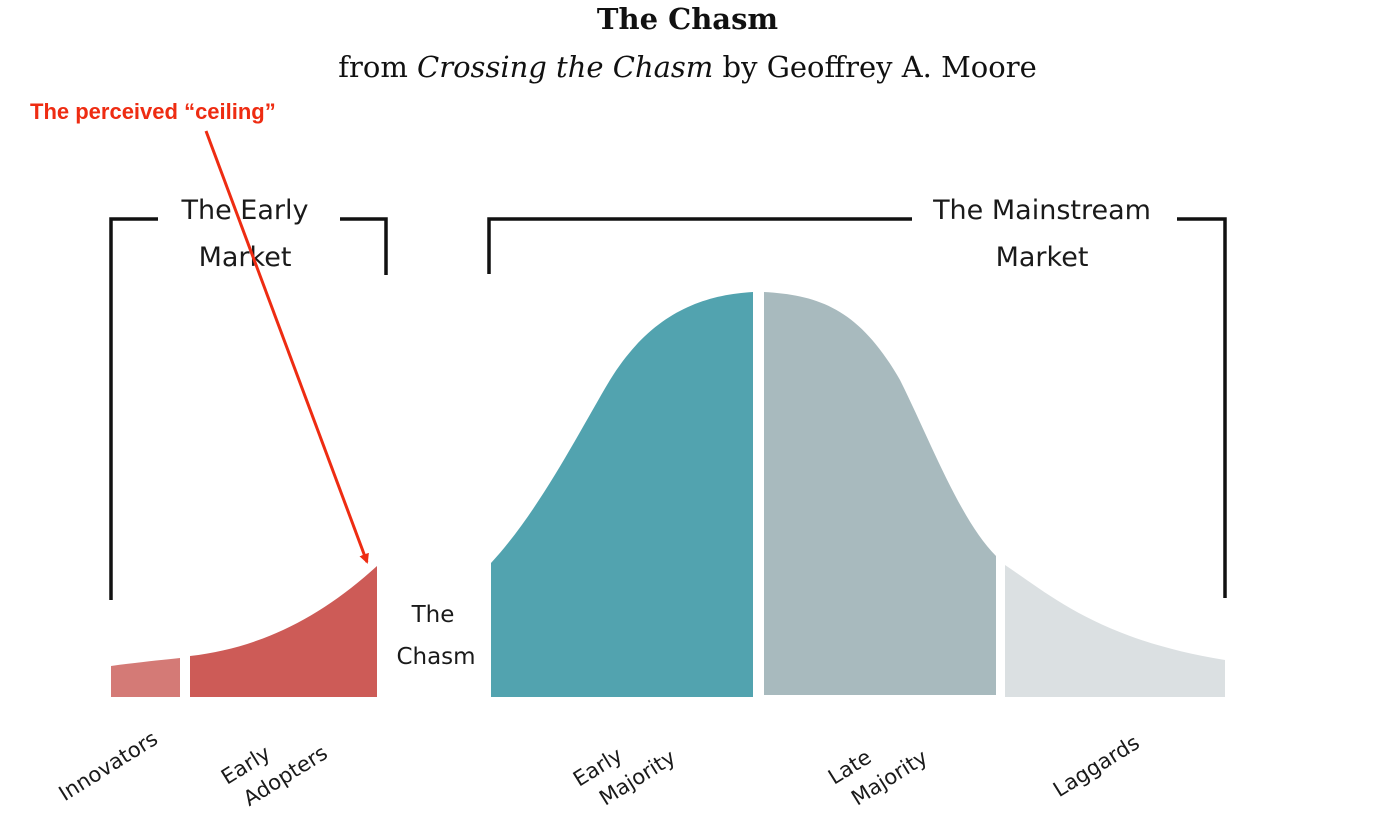  What do you see at coordinates (435, 657) in the screenshot?
I see `chasm-label-line2: Chasm` at bounding box center [435, 657].